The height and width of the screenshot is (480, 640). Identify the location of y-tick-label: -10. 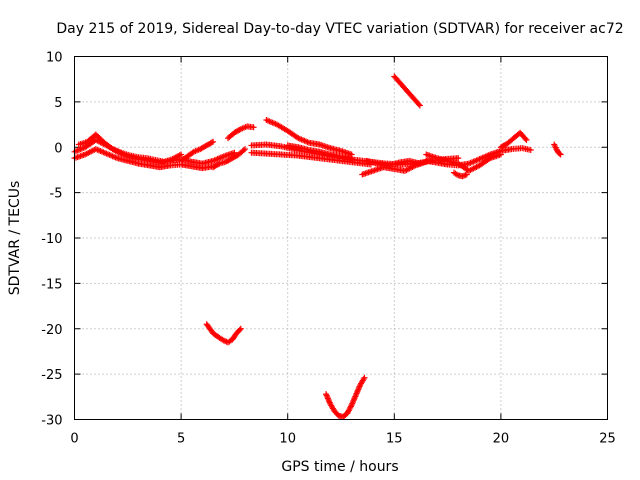
(51, 239).